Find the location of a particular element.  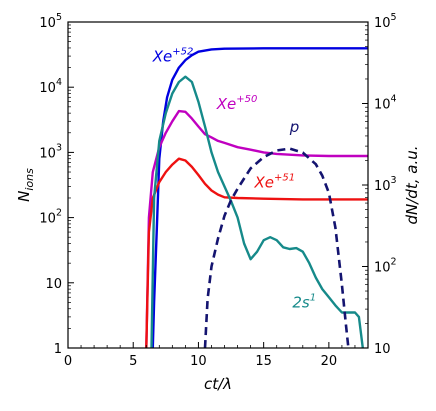

x-tick-label: 5 is located at coordinates (133, 361).